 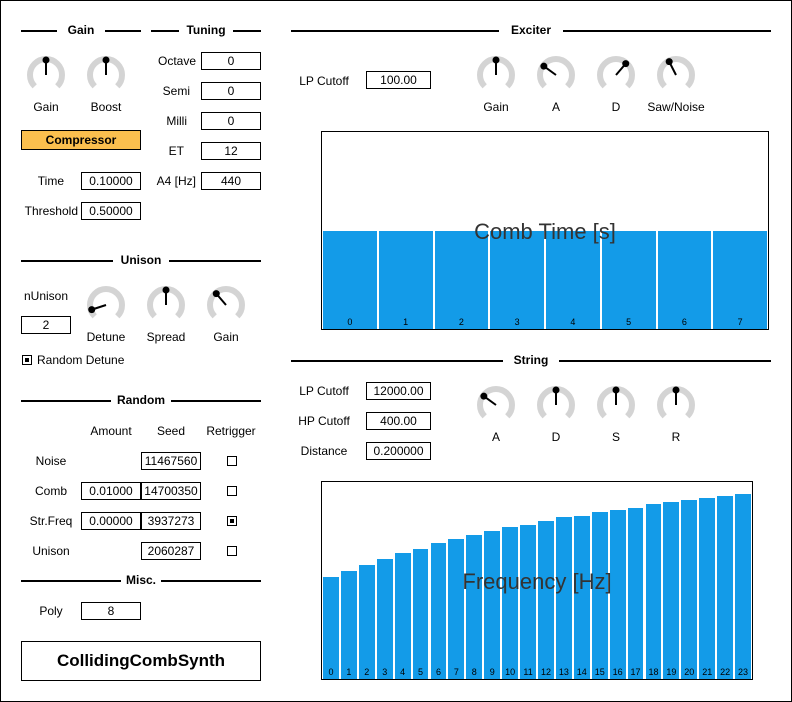 I want to click on noise-retrigger-checkbox, so click(x=232, y=461).